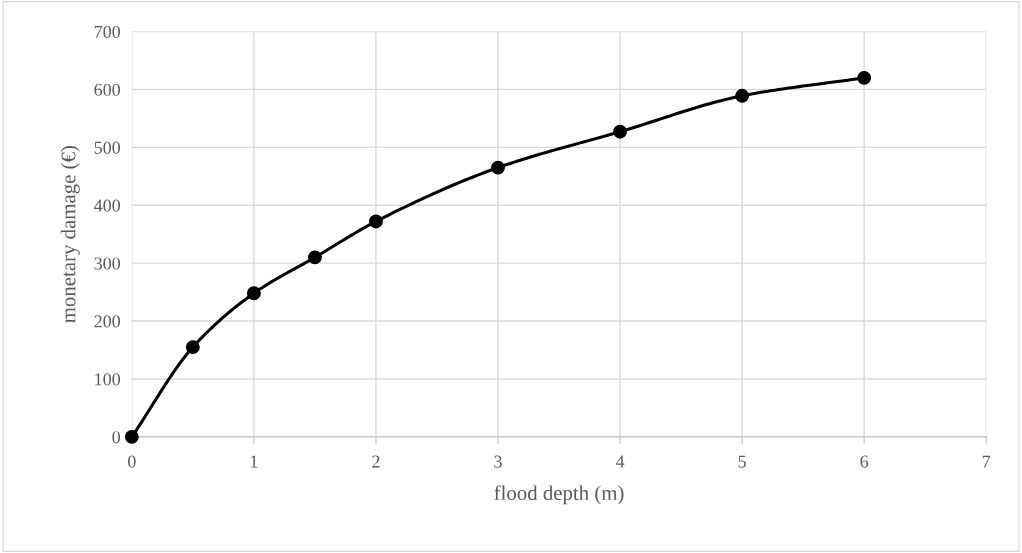 This screenshot has width=1022, height=553. What do you see at coordinates (107, 31) in the screenshot?
I see `y-tick-label: 700` at bounding box center [107, 31].